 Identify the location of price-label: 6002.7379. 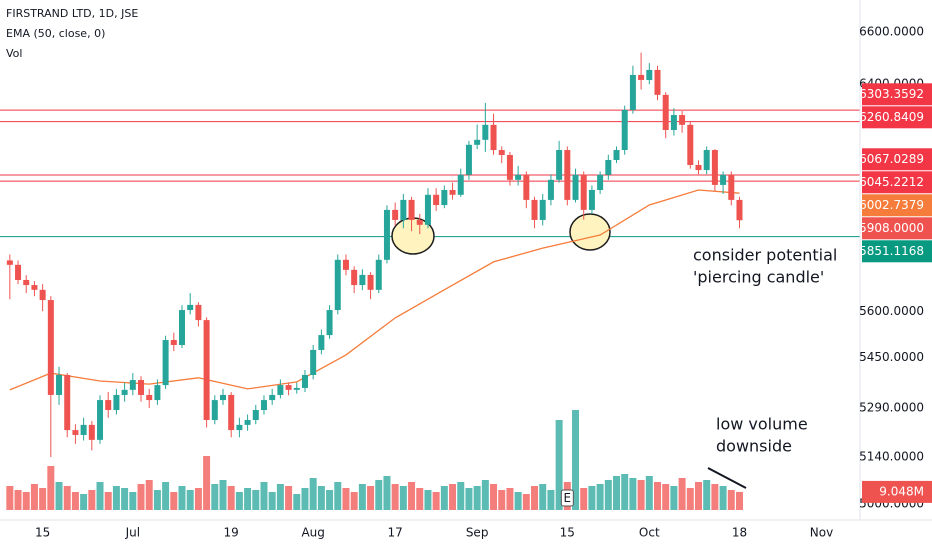
(891, 205).